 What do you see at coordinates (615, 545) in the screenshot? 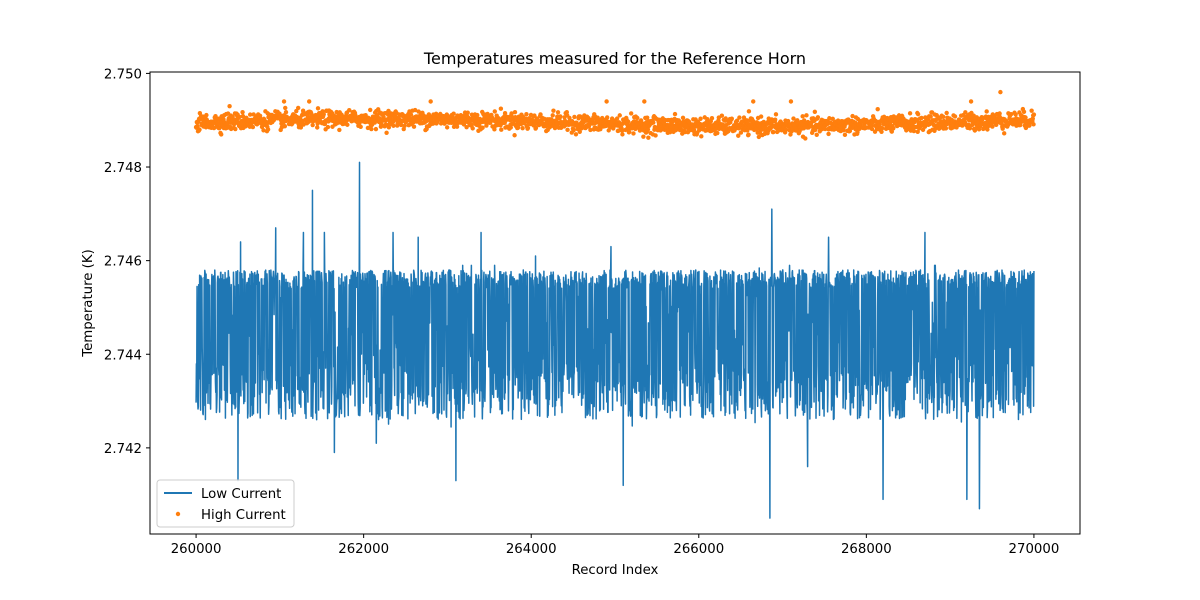
I see `x-axis: 260000 262000 264000 266000 268000 270000` at bounding box center [615, 545].